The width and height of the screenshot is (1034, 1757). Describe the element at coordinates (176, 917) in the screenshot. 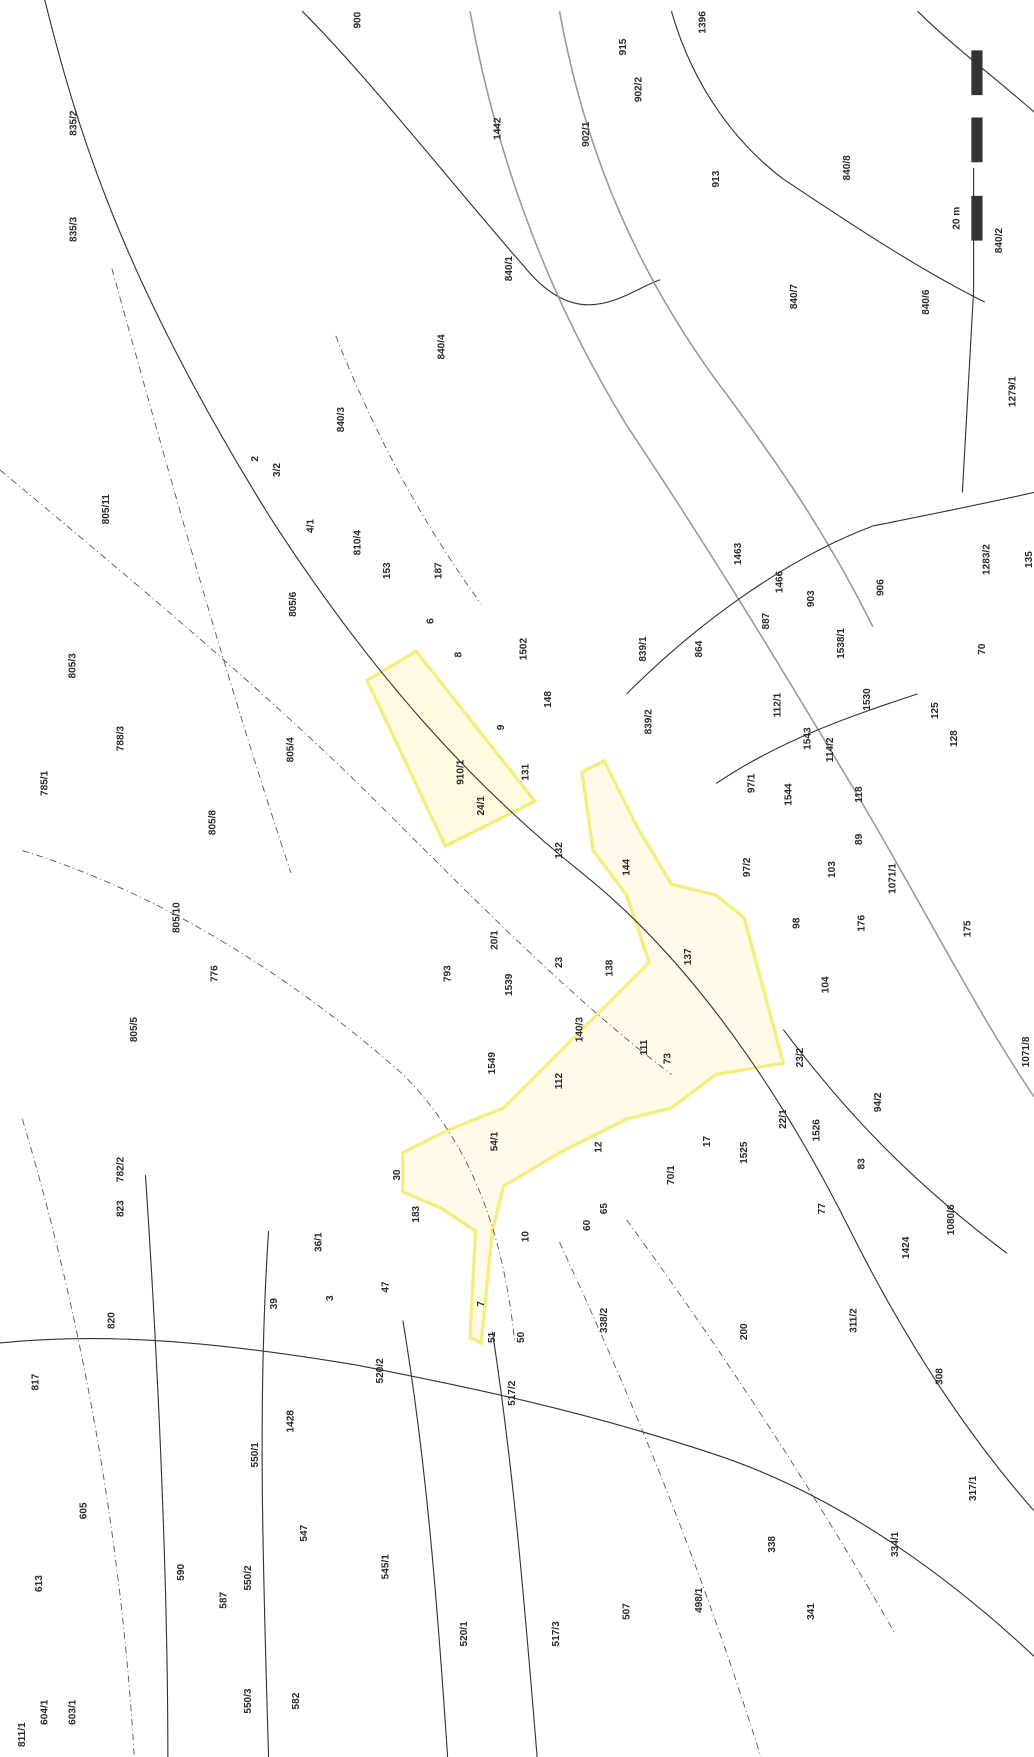

I see `parcel-number: 805/10` at that location.